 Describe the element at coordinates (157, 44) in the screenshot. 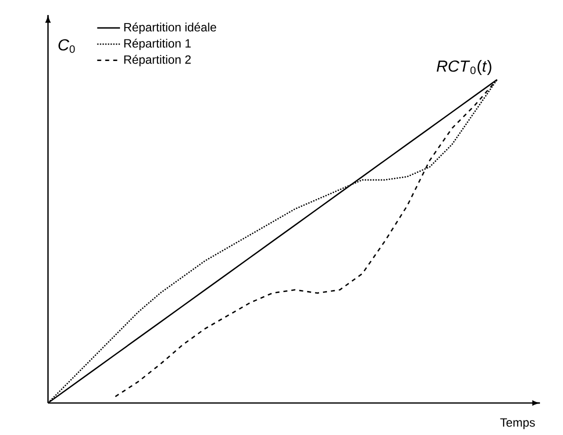

I see `legend-label: Répartition 1` at that location.